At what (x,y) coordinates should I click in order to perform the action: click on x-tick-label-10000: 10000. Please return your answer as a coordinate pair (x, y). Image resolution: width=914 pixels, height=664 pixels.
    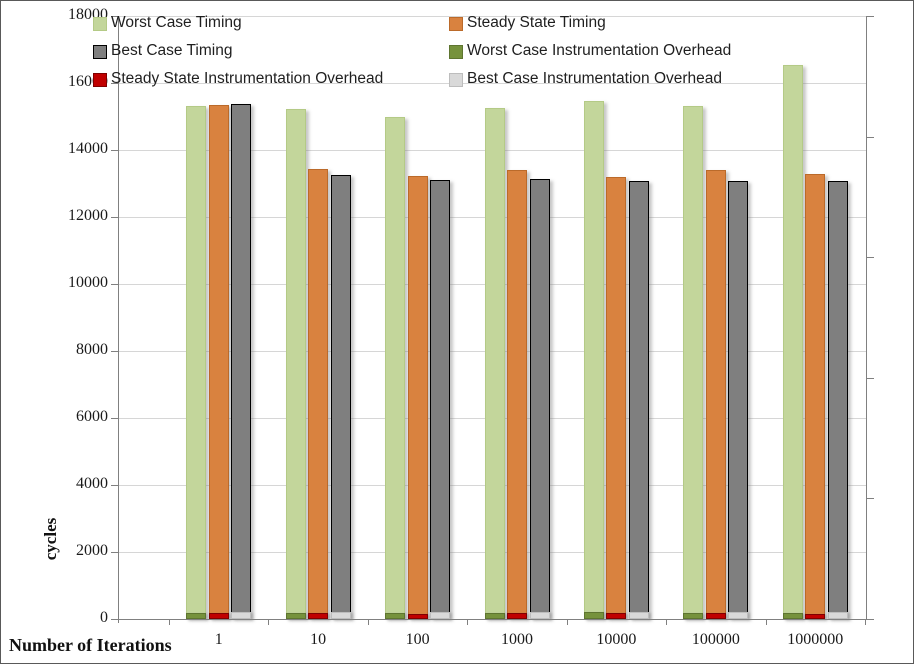
    Looking at the image, I should click on (616, 639).